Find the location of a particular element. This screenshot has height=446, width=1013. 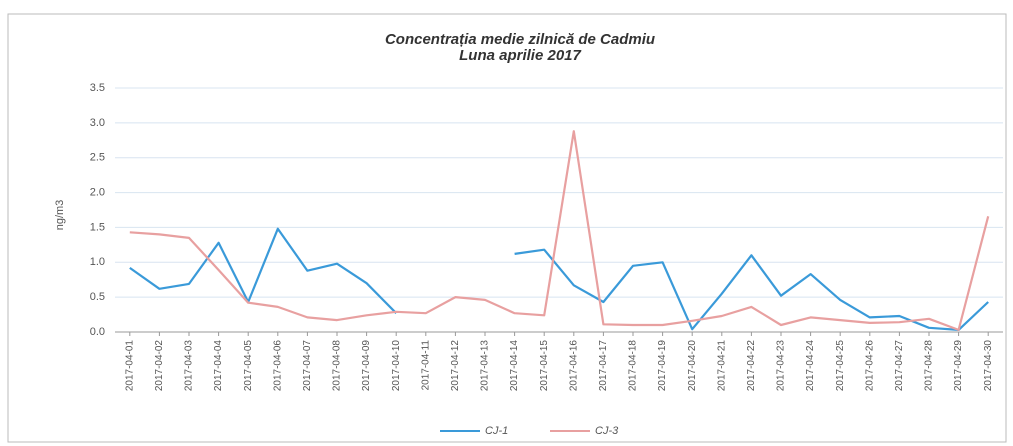

x-tick-label: 2017-04-13 is located at coordinates (485, 366).